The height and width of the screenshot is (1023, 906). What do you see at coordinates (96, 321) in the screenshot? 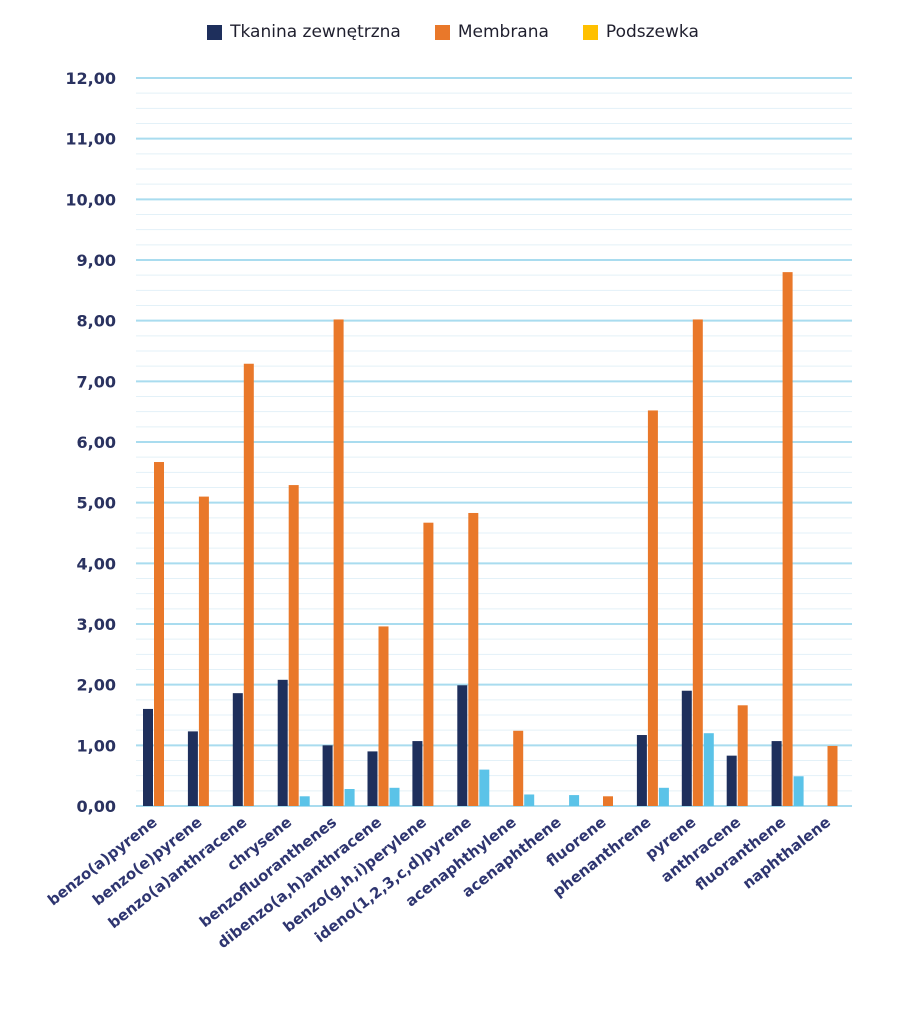
I see `y-tick-label: 8,00` at bounding box center [96, 321].